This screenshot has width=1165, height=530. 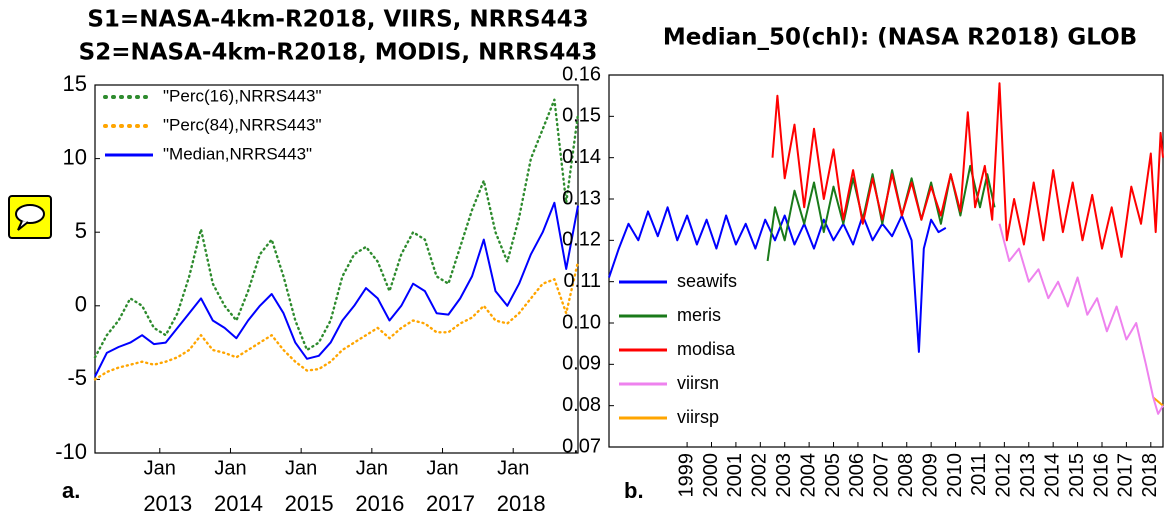 What do you see at coordinates (699, 315) in the screenshot?
I see `legend-label: meris` at bounding box center [699, 315].